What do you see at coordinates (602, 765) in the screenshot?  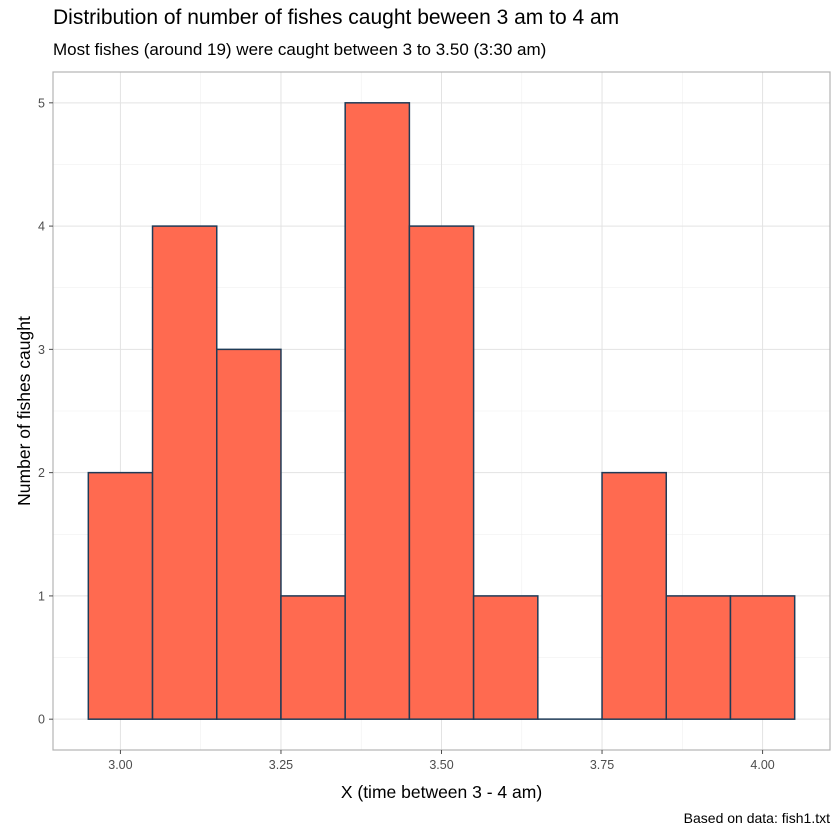 I see `x-tick-label: 3.75` at bounding box center [602, 765].